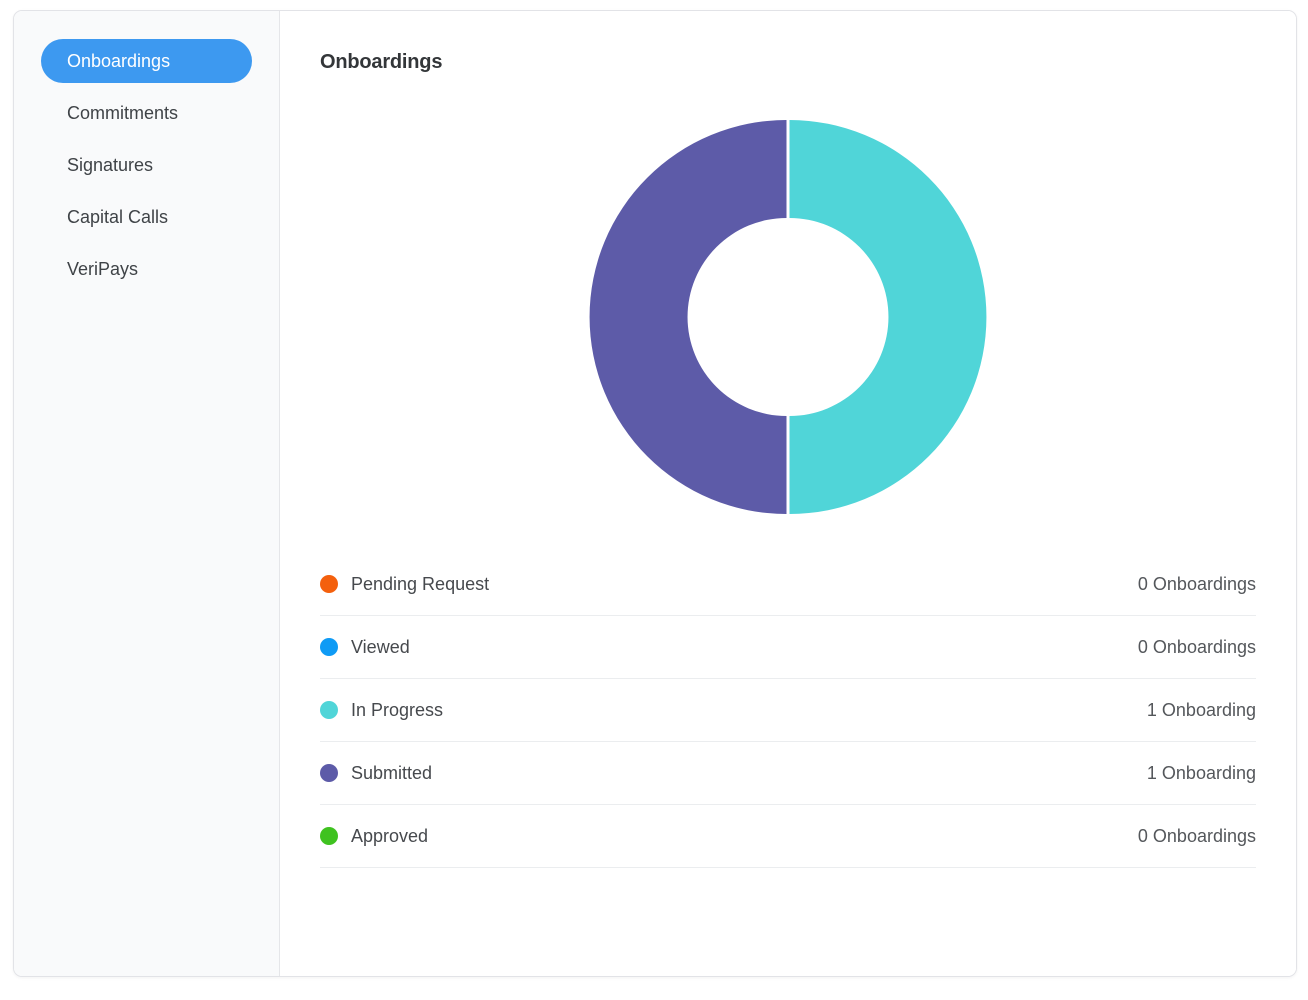  Describe the element at coordinates (392, 772) in the screenshot. I see `legend-label: Submitted` at that location.